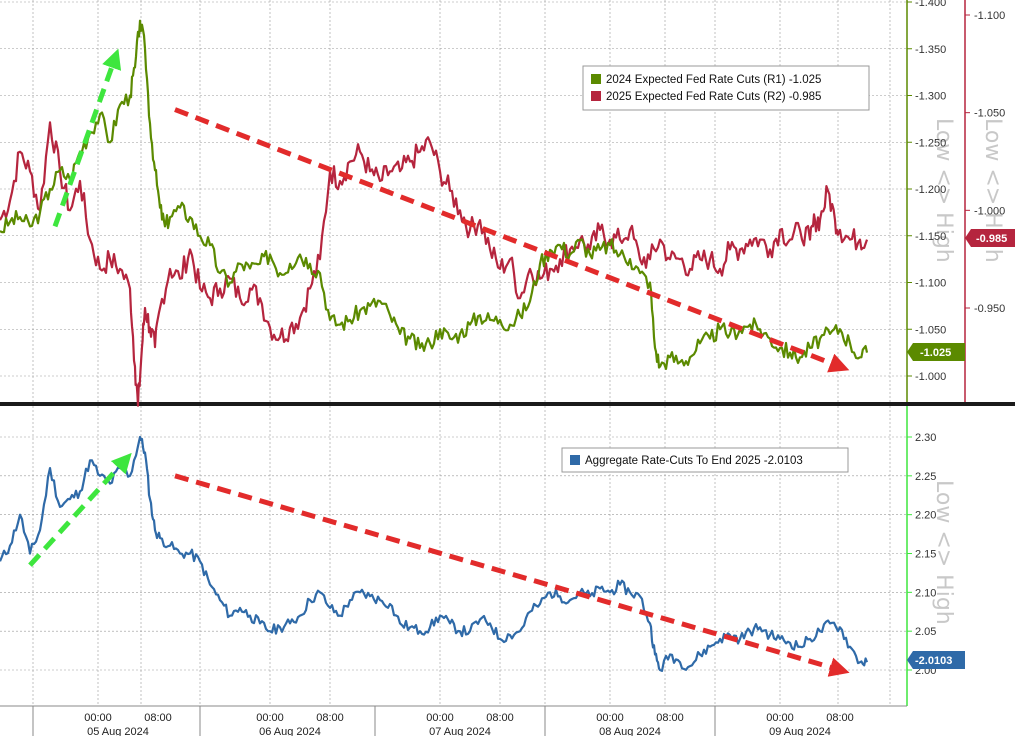  I want to click on top-left-tick-label: -1.200, so click(930, 190).